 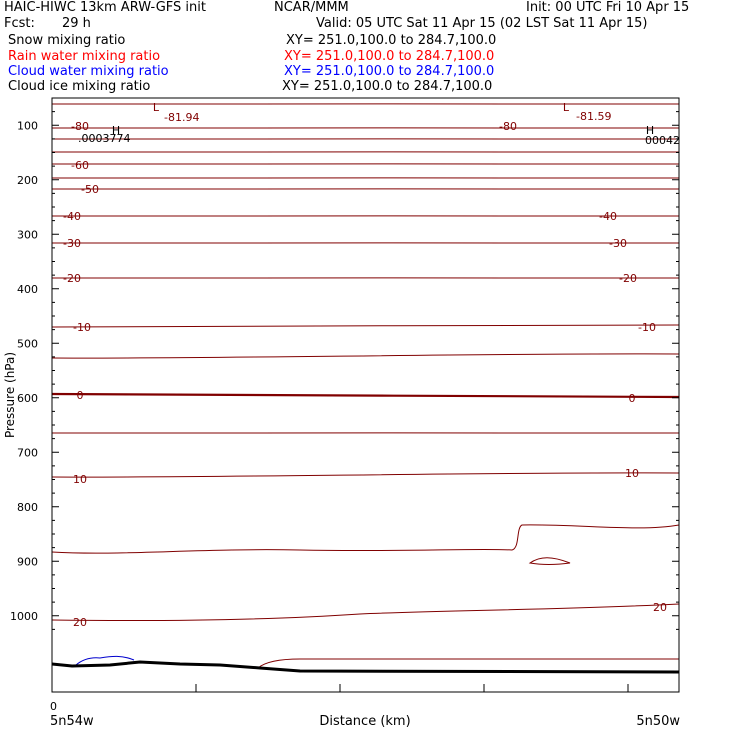 I want to click on field-xy-snow: XY= 251.0,100.0 to 284.7,100.0, so click(x=391, y=40).